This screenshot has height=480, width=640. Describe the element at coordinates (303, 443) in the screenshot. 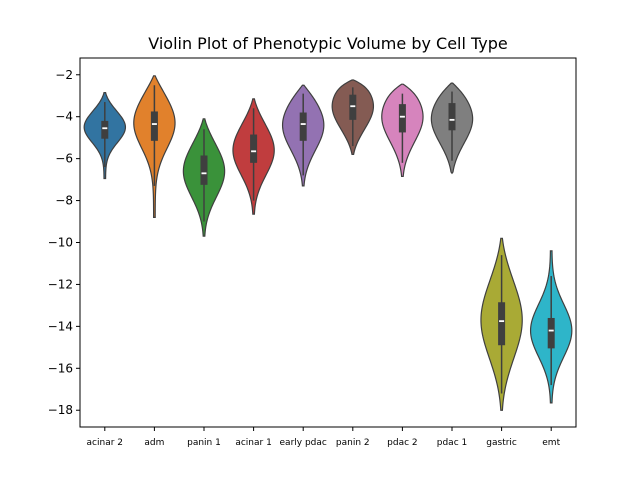

I see `x-tick-label: early pdac` at that location.